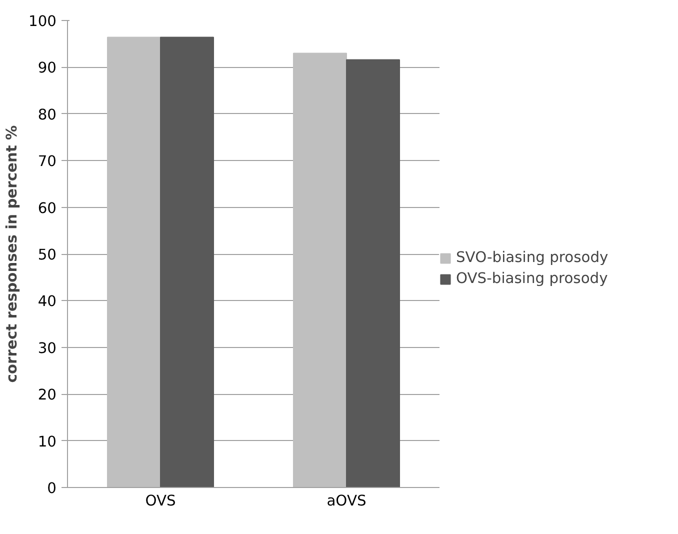 The image size is (678, 534). I want to click on y-tick-label: 70, so click(47, 161).